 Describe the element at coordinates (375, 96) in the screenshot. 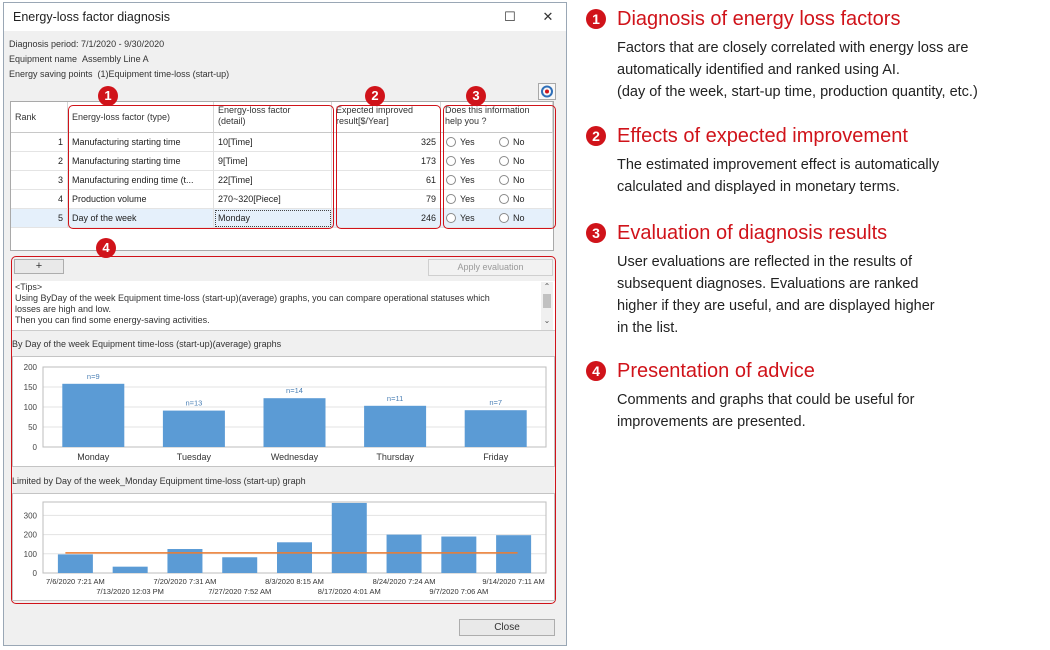

I see `badge-2: 2` at that location.